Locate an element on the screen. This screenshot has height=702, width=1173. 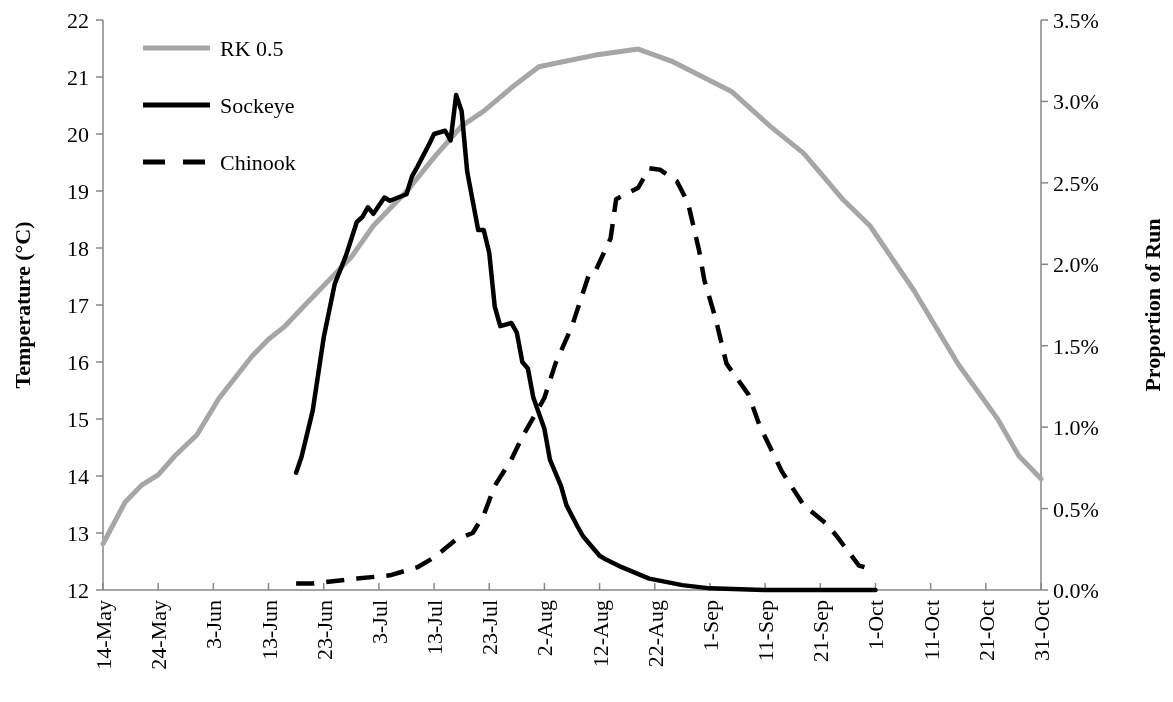
y2-axis-title: Proportion of Run is located at coordinates (1152, 305).